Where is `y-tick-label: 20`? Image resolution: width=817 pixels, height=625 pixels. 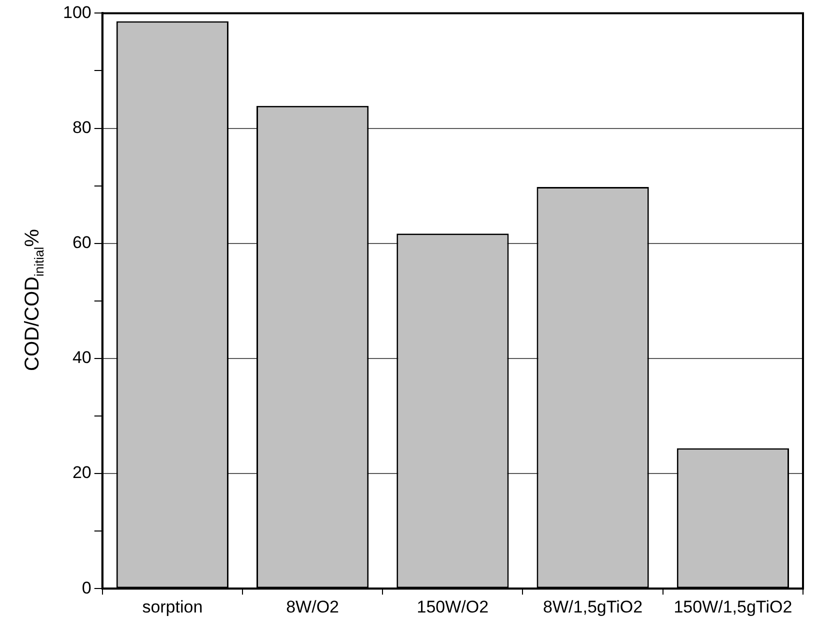 y-tick-label: 20 is located at coordinates (82, 472).